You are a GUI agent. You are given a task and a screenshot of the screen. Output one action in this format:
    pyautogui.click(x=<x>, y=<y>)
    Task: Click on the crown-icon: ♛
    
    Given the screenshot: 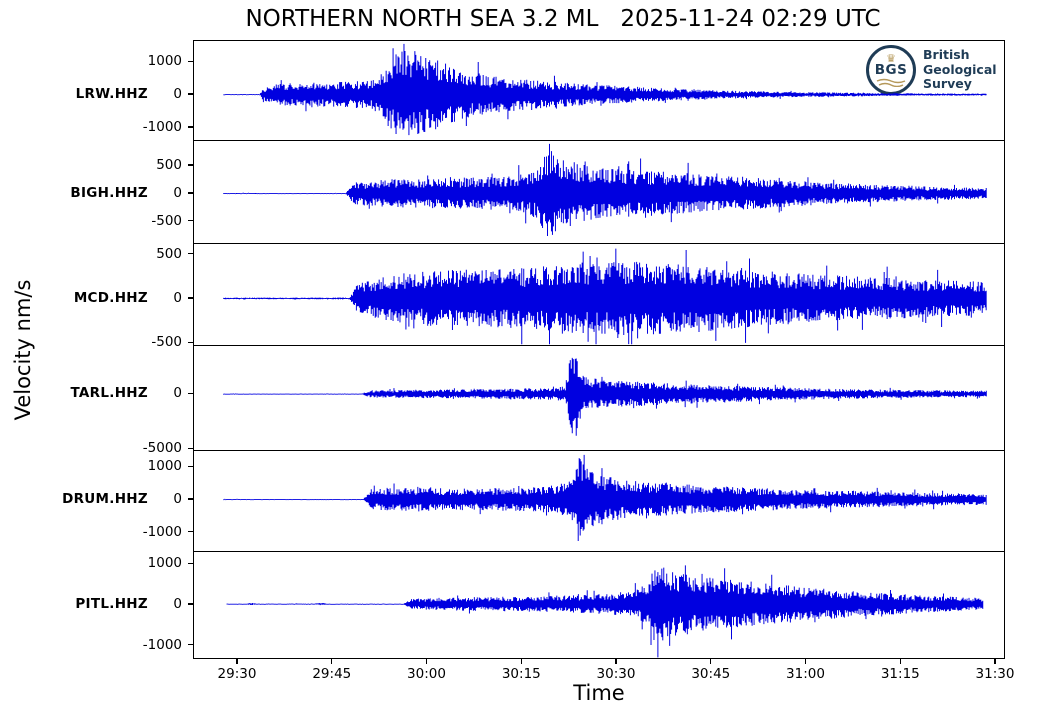 What is the action you would take?
    pyautogui.click(x=891, y=58)
    